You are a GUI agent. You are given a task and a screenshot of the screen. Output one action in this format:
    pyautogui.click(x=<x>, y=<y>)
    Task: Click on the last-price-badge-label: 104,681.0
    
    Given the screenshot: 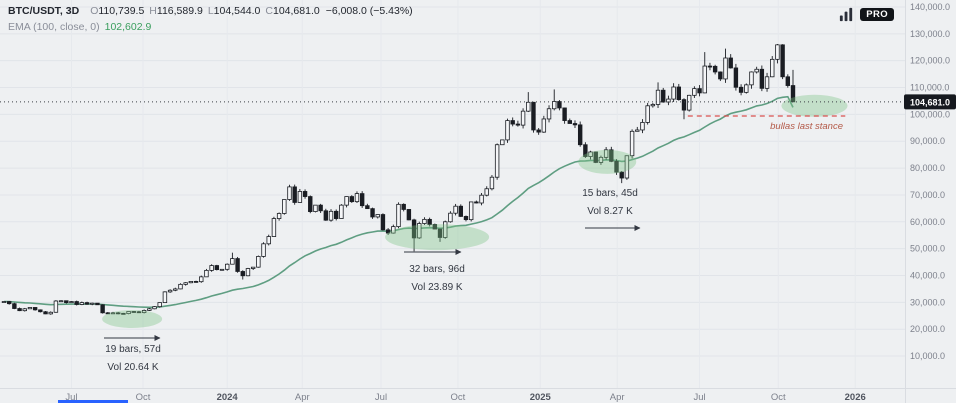 What is the action you would take?
    pyautogui.click(x=930, y=102)
    